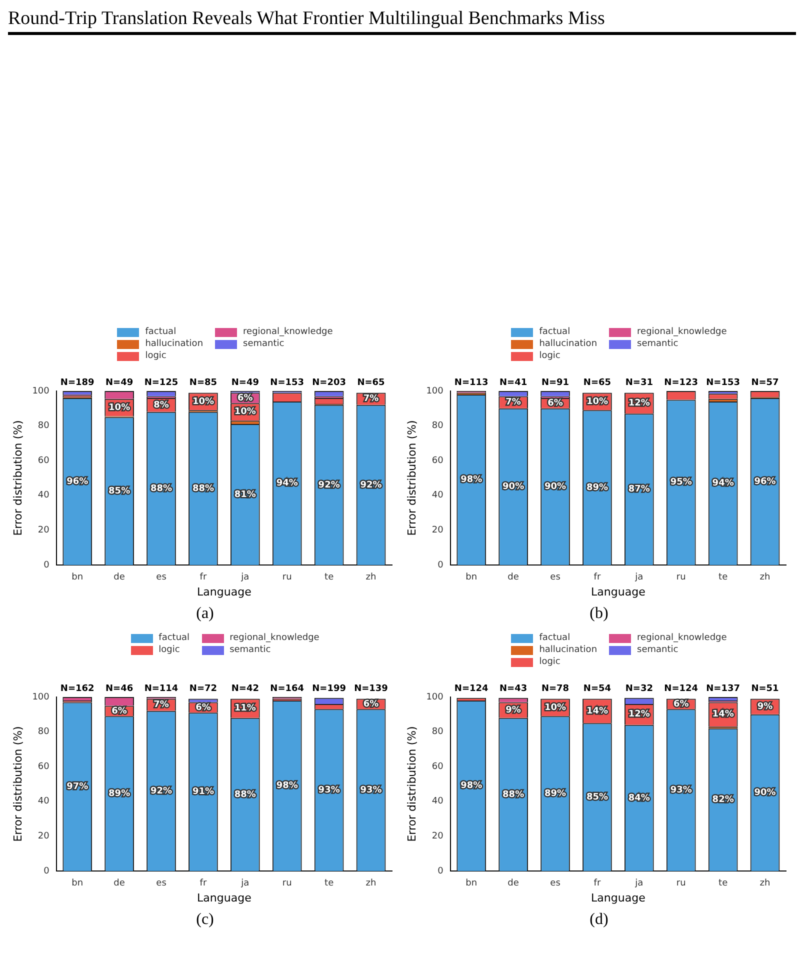 This screenshot has width=804, height=974. Describe the element at coordinates (555, 689) in the screenshot. I see `annotation: N=78` at that location.